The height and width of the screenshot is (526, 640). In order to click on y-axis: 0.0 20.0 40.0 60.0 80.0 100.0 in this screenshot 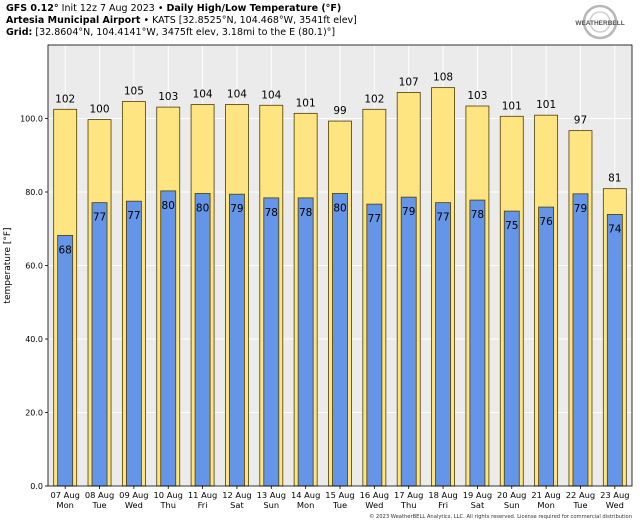, I will do `click(34, 303)`.